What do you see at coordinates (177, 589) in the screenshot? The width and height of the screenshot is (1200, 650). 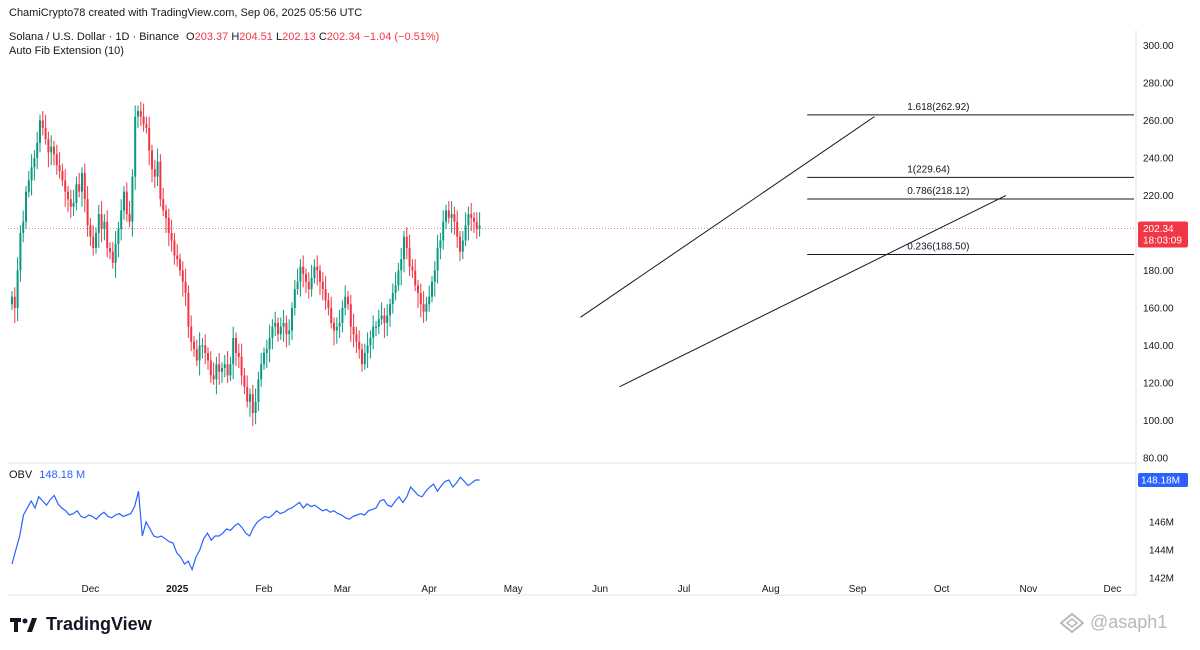 I see `time-tick-label: 2025` at bounding box center [177, 589].